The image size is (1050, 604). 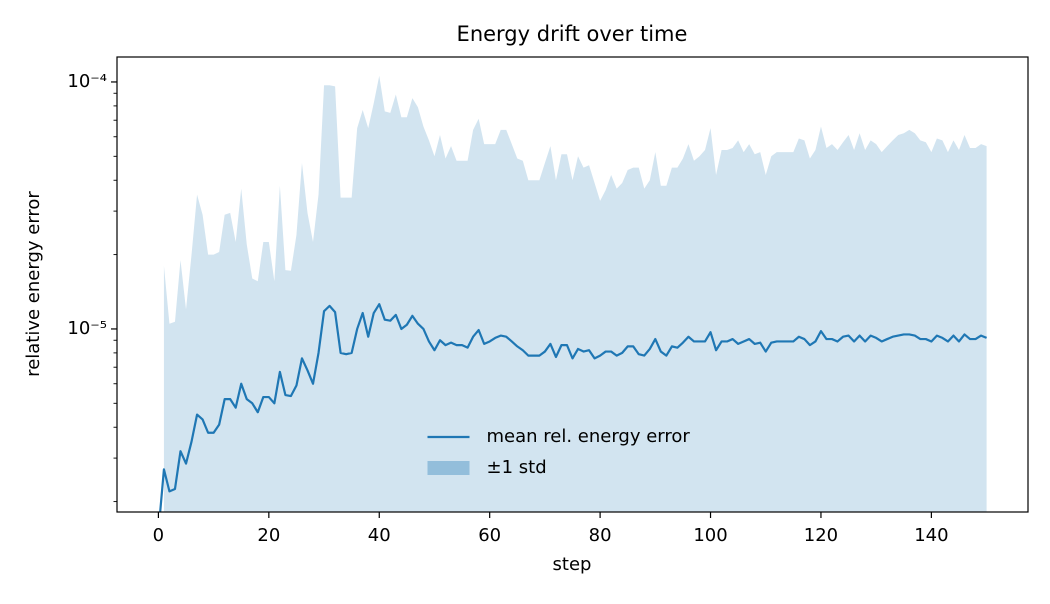 What do you see at coordinates (572, 34) in the screenshot?
I see `chart-title: Energy drift over time` at bounding box center [572, 34].